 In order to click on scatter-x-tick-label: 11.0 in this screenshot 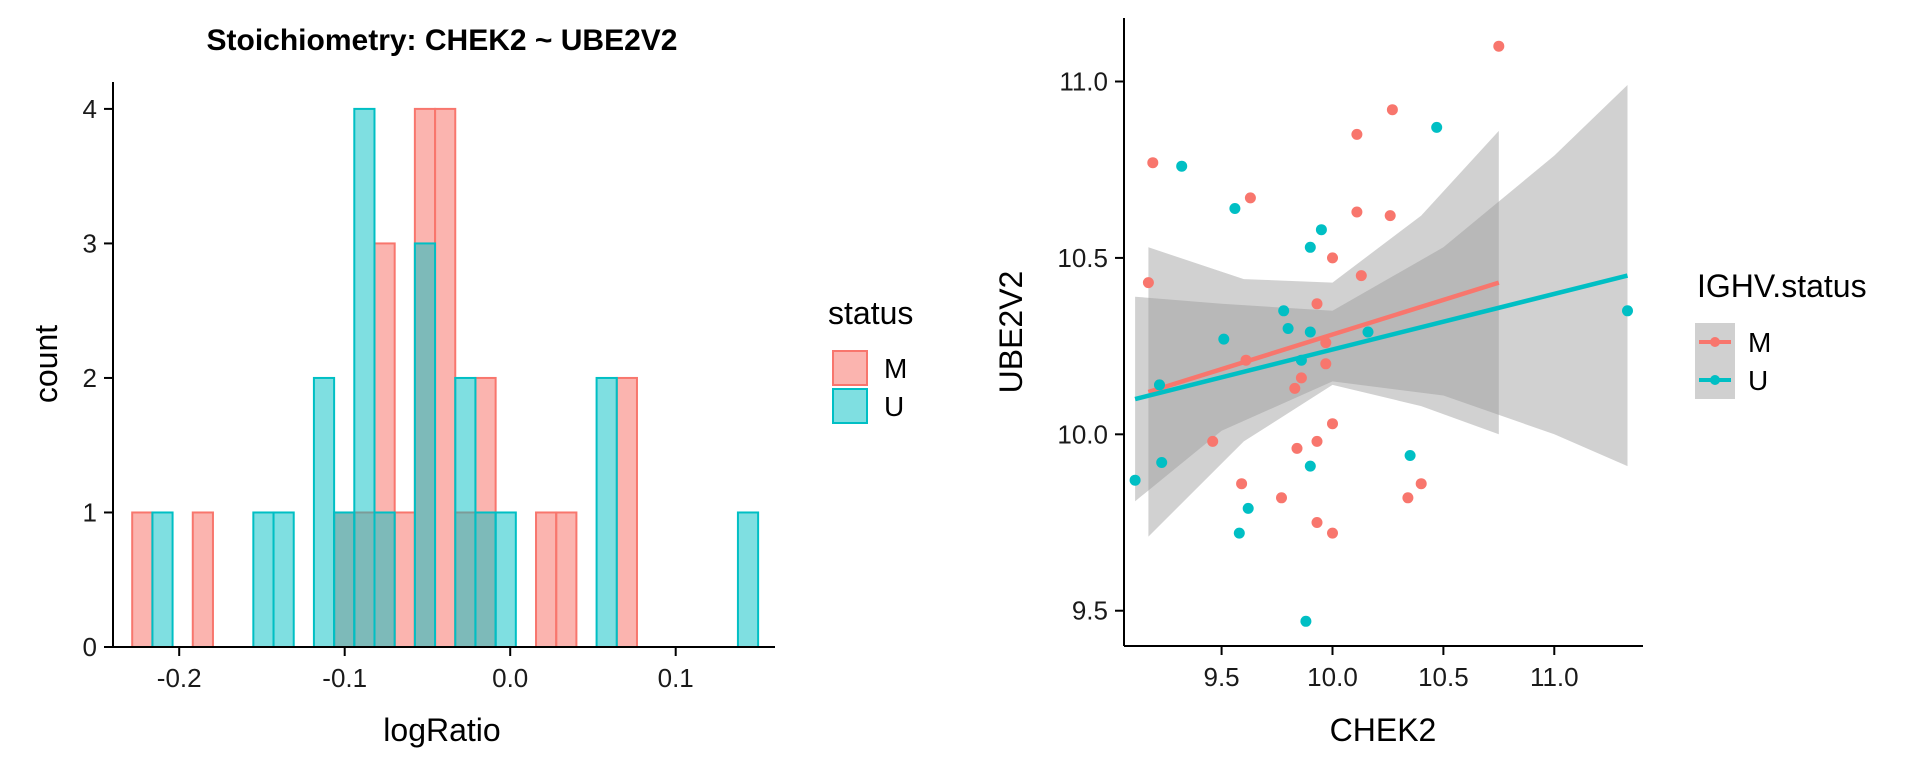, I will do `click(1554, 677)`.